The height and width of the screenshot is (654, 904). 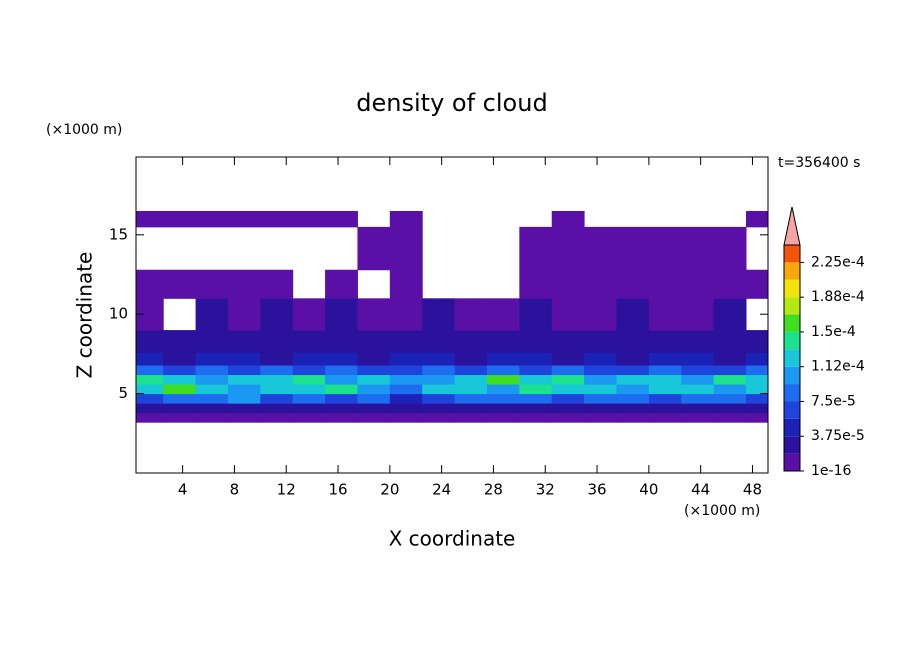 I want to click on y-tick-label: 5, so click(x=123, y=393).